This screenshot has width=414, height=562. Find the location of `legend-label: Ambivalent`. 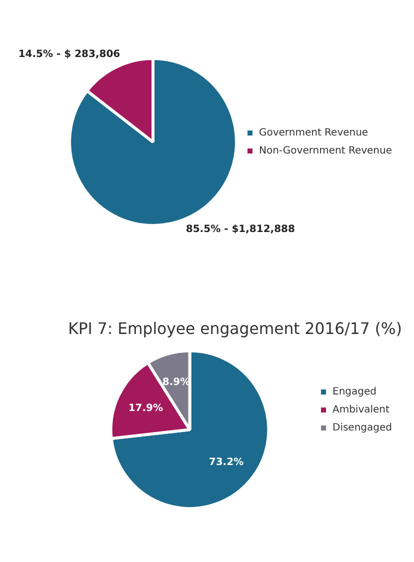

legend-label: Ambivalent is located at coordinates (361, 410).